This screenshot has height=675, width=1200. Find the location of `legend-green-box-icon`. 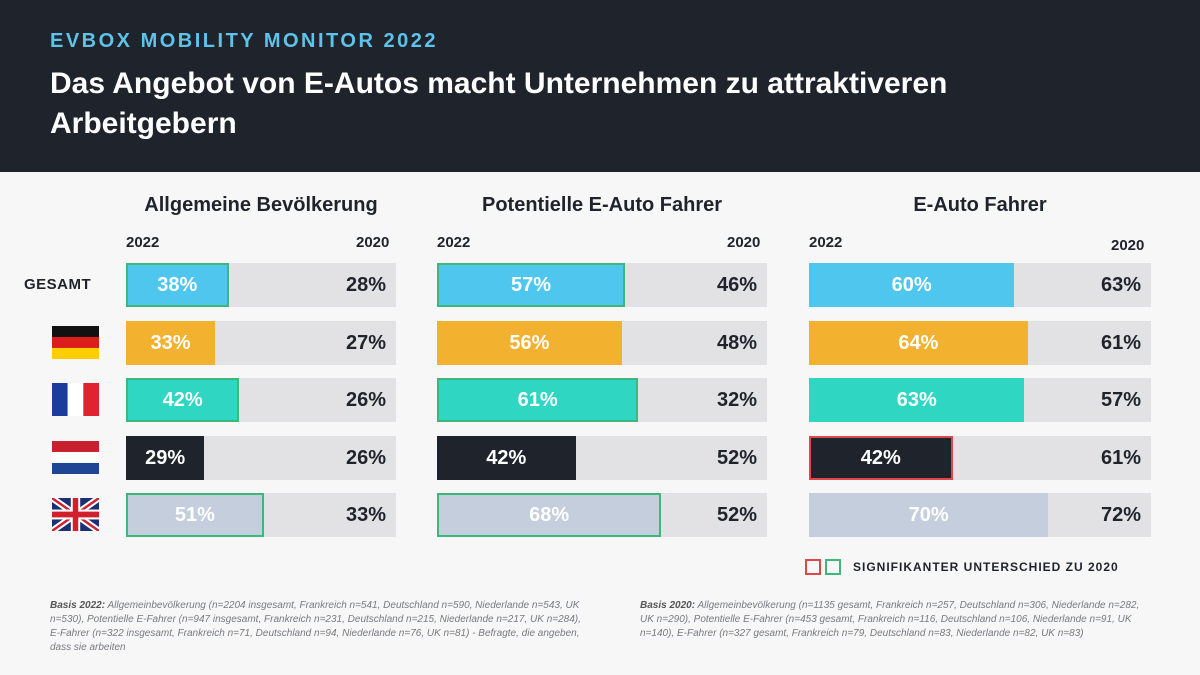

legend-green-box-icon is located at coordinates (833, 567).